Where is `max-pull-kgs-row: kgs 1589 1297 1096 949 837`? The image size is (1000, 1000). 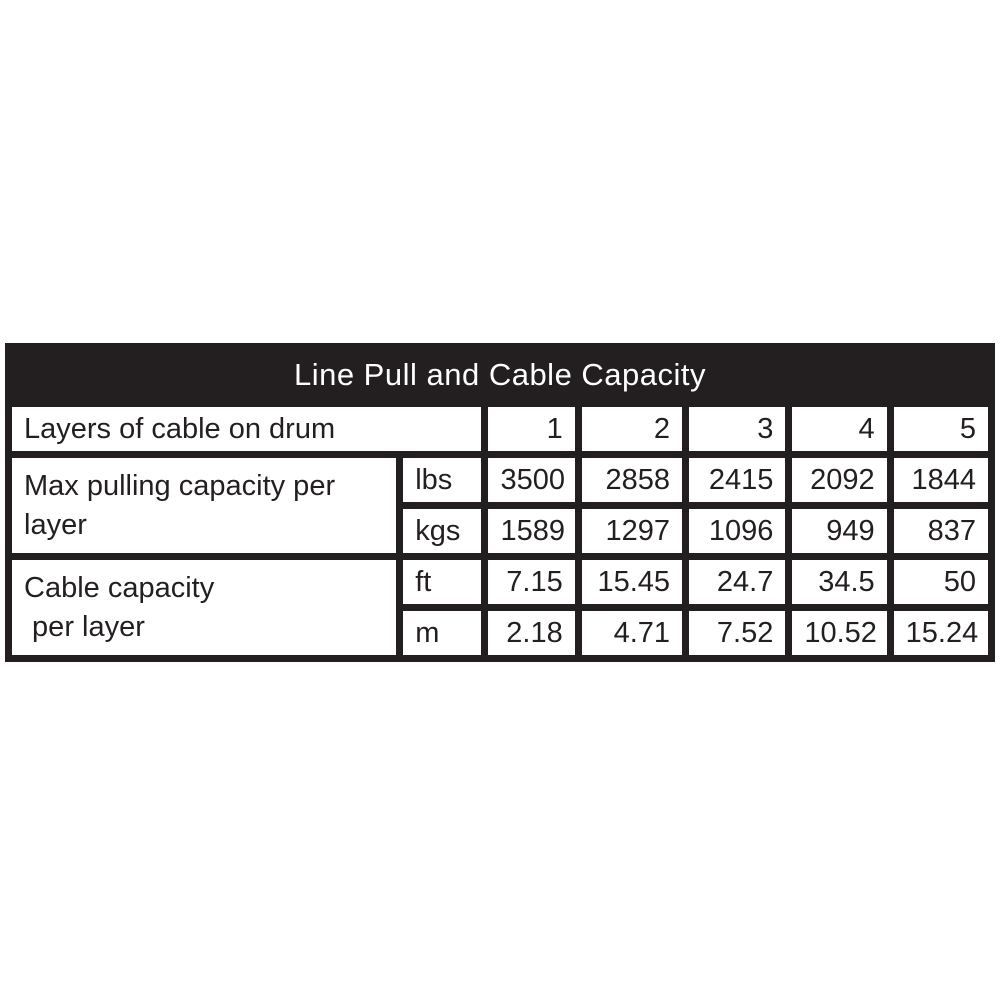
max-pull-kgs-row: kgs 1589 1297 1096 949 837 is located at coordinates (500, 531).